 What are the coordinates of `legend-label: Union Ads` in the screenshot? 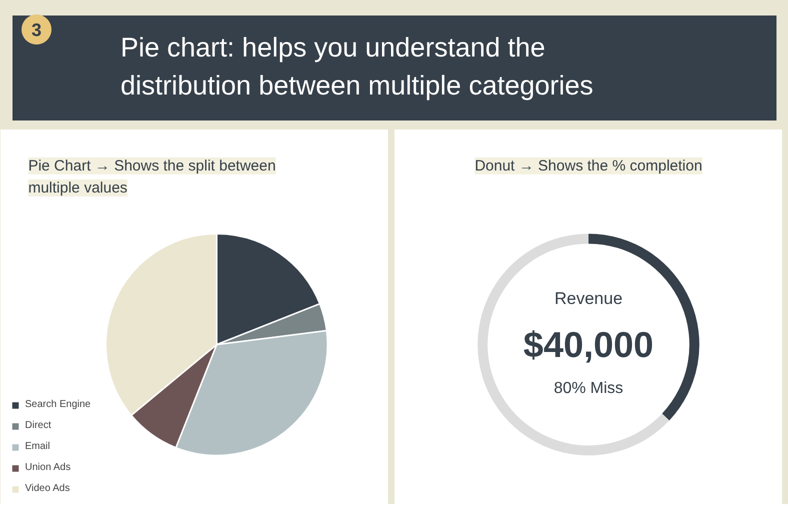 It's located at (48, 467).